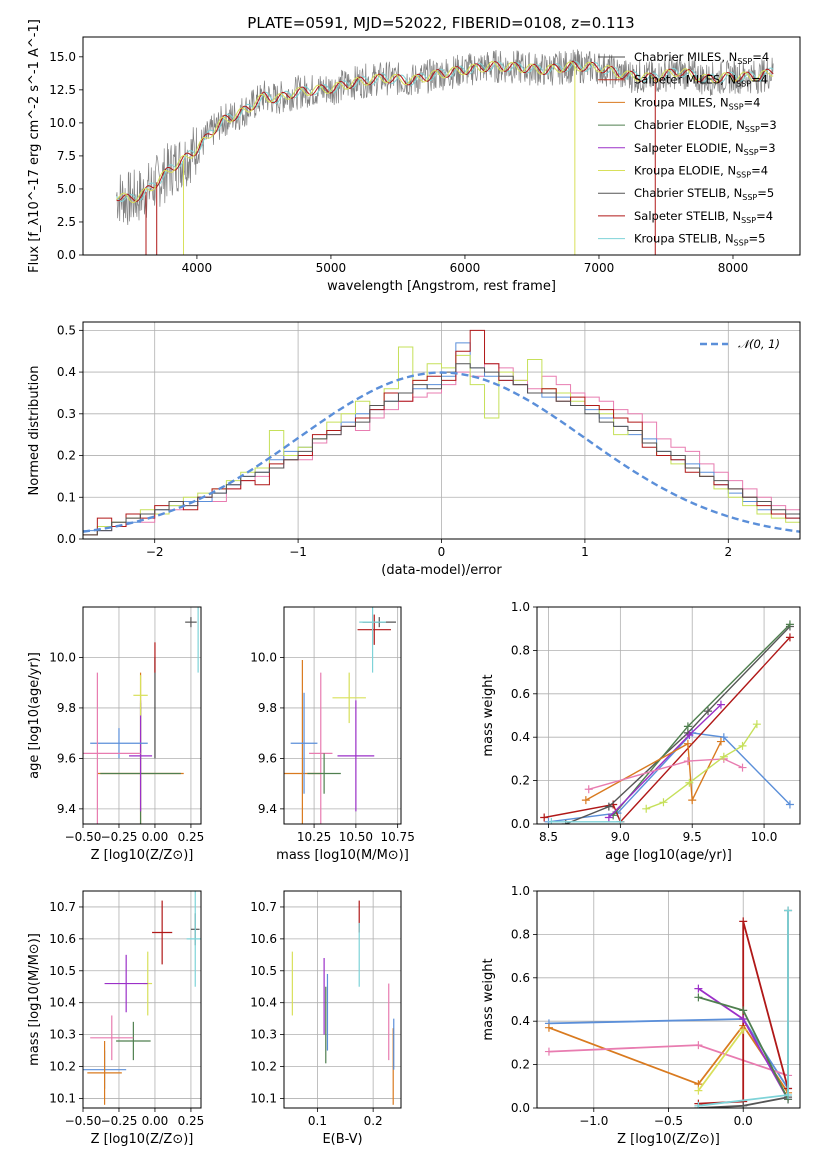 The image size is (819, 1170). I want to click on x-tick-label: 9.0, so click(620, 837).